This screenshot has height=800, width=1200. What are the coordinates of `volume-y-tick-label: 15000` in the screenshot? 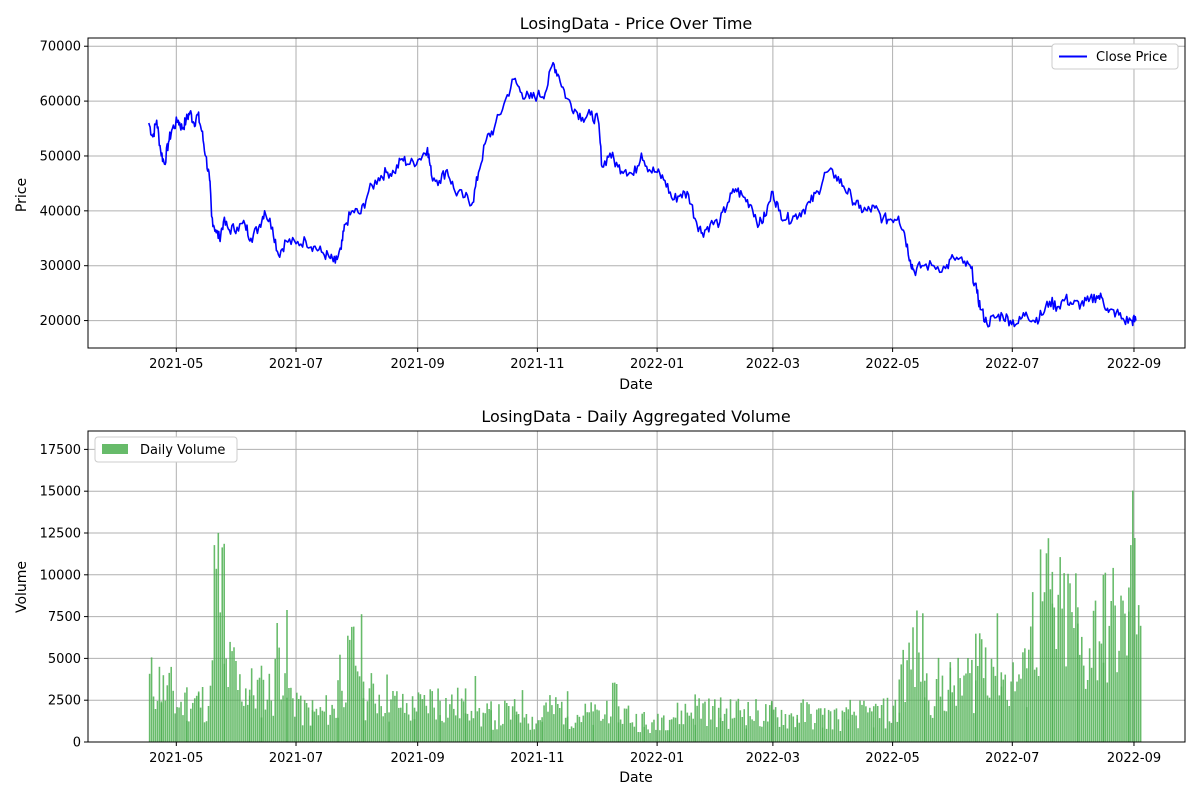 It's located at (60, 492).